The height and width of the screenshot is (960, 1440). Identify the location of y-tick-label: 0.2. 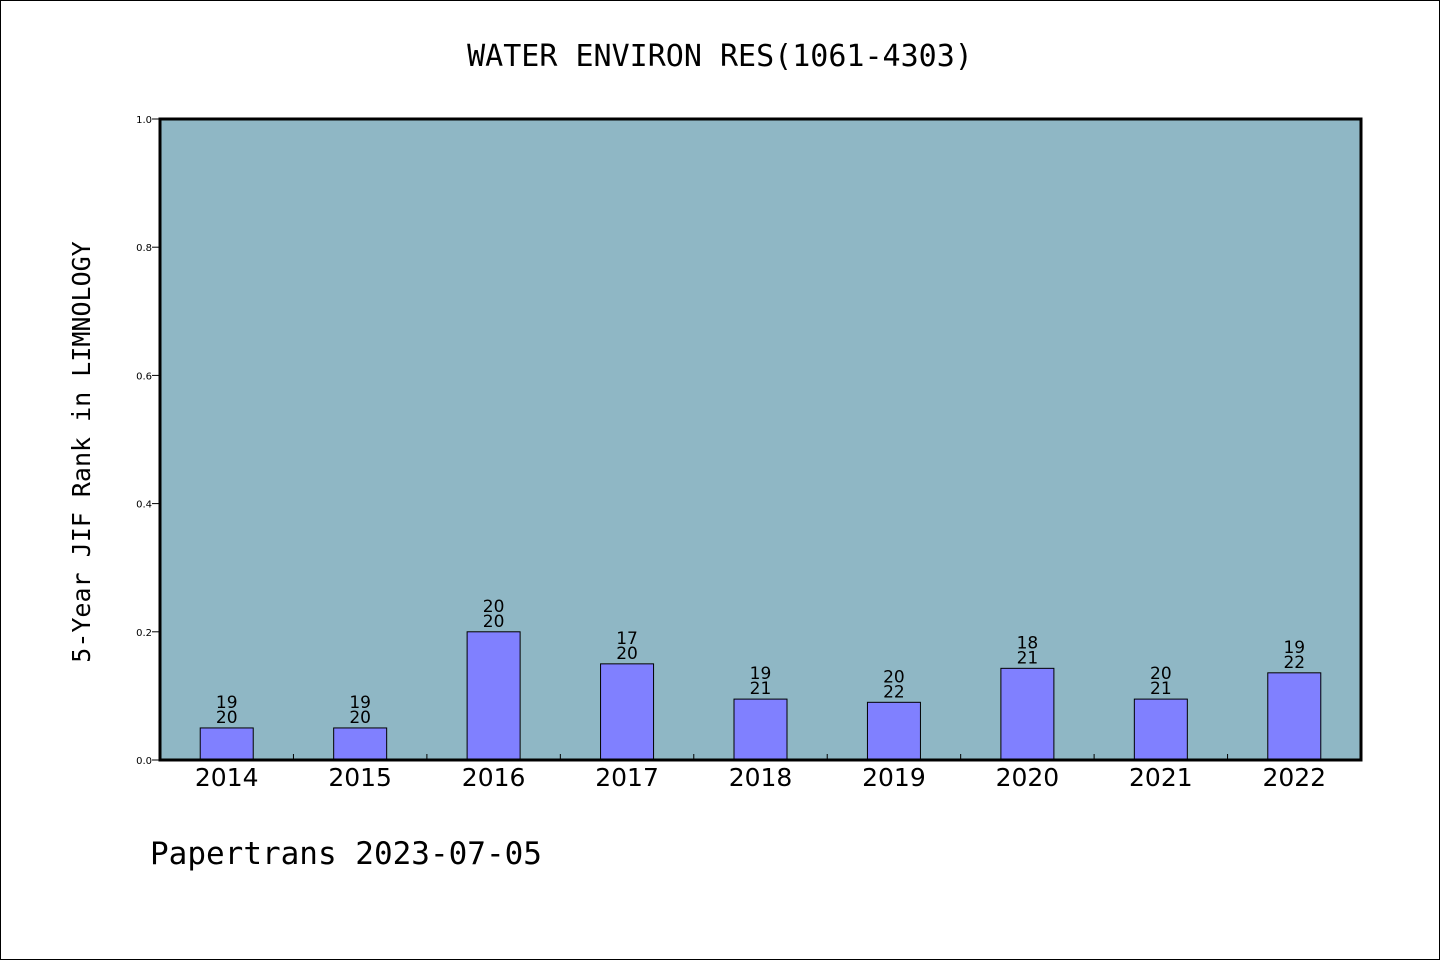
(144, 633).